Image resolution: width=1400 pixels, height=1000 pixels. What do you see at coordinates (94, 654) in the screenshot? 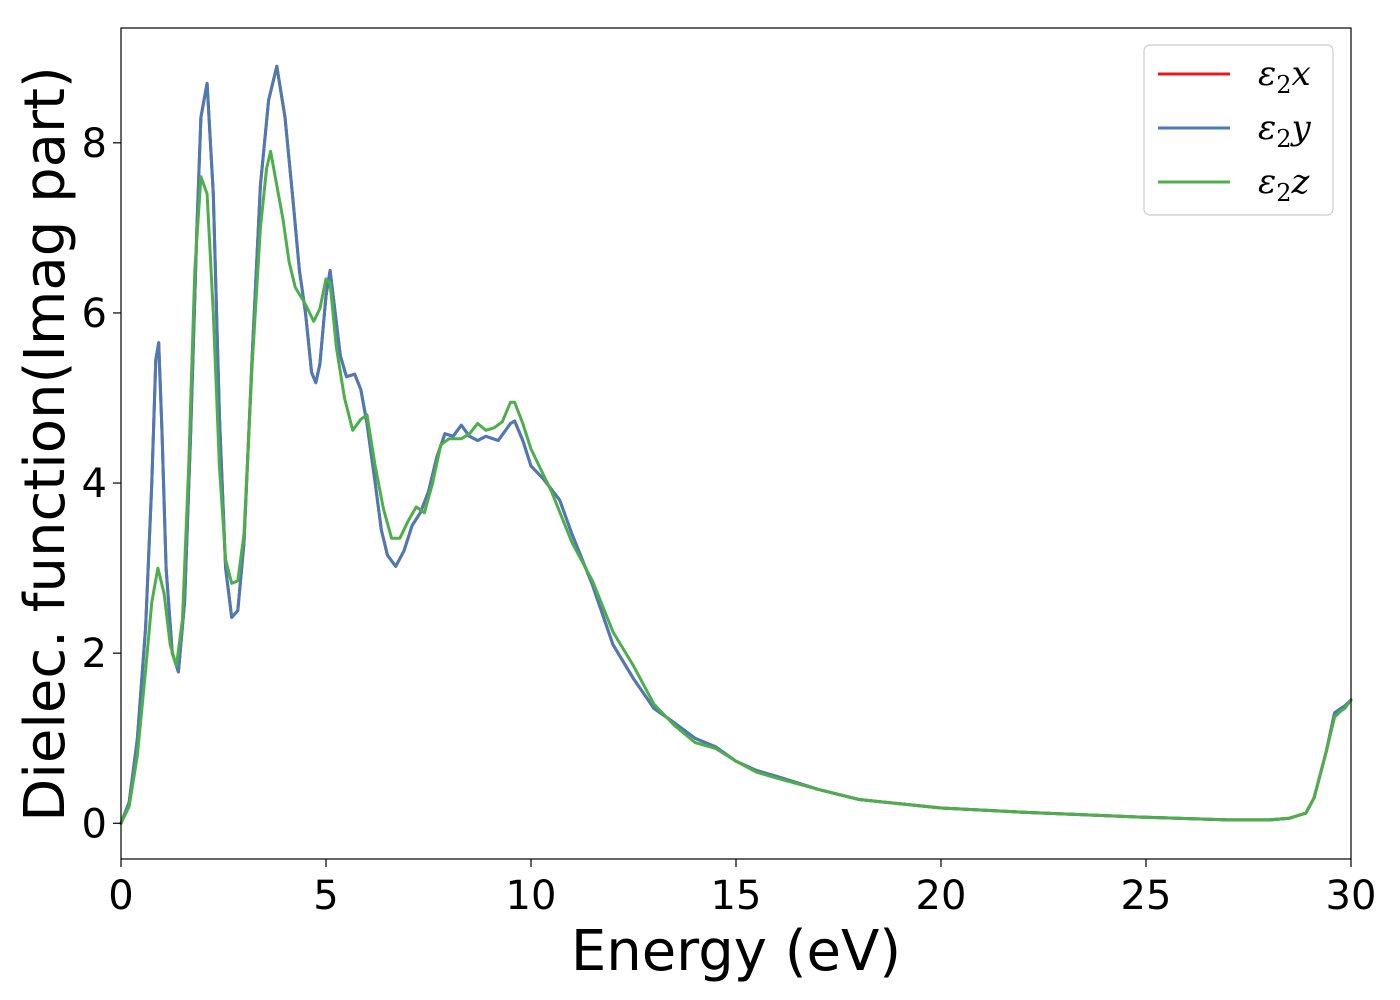
I see `y-tick-label: 2` at bounding box center [94, 654].